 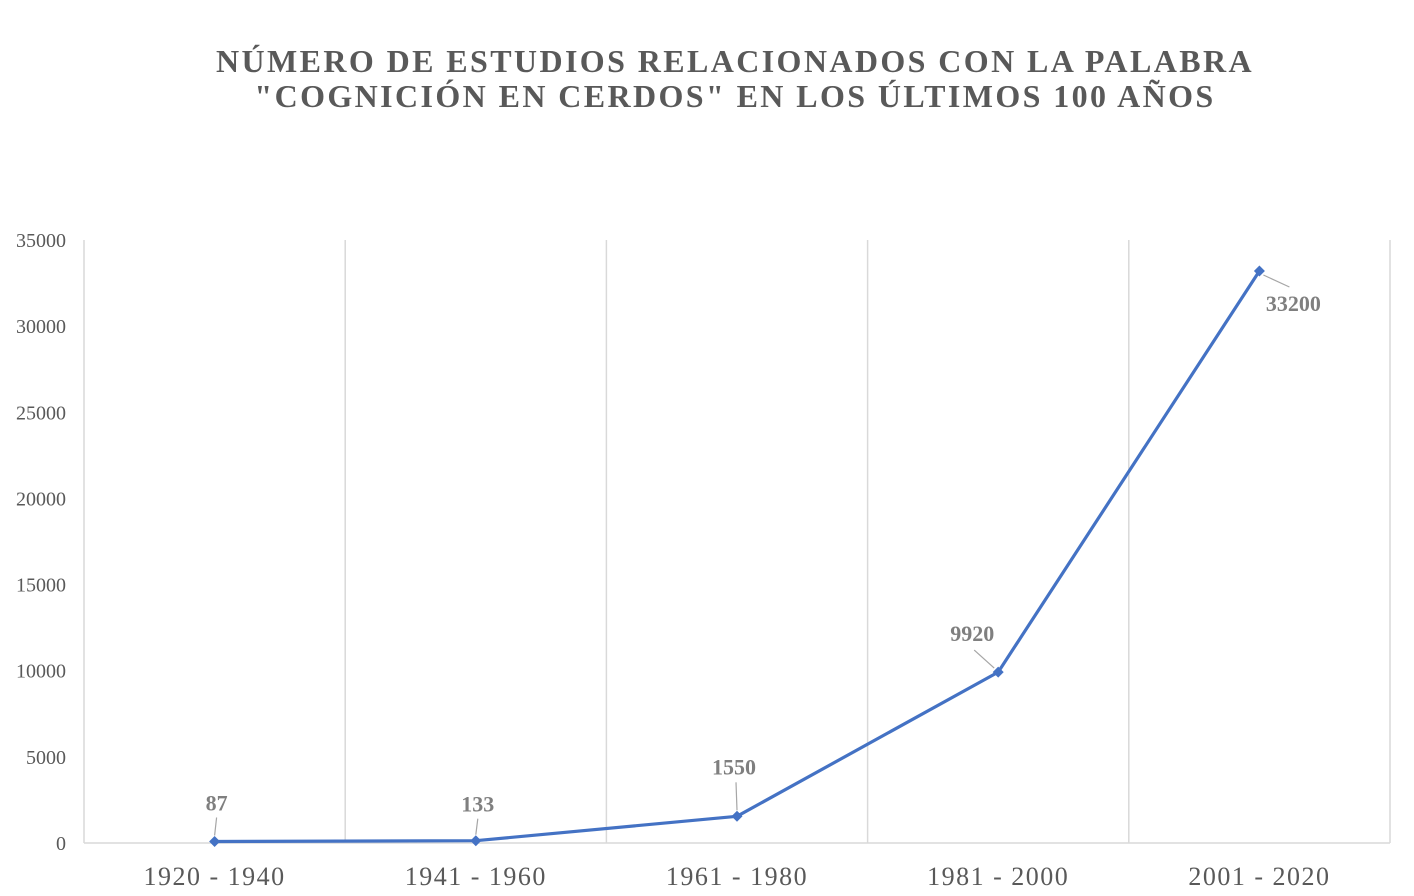 What do you see at coordinates (972, 633) in the screenshot?
I see `data-label: 9920` at bounding box center [972, 633].